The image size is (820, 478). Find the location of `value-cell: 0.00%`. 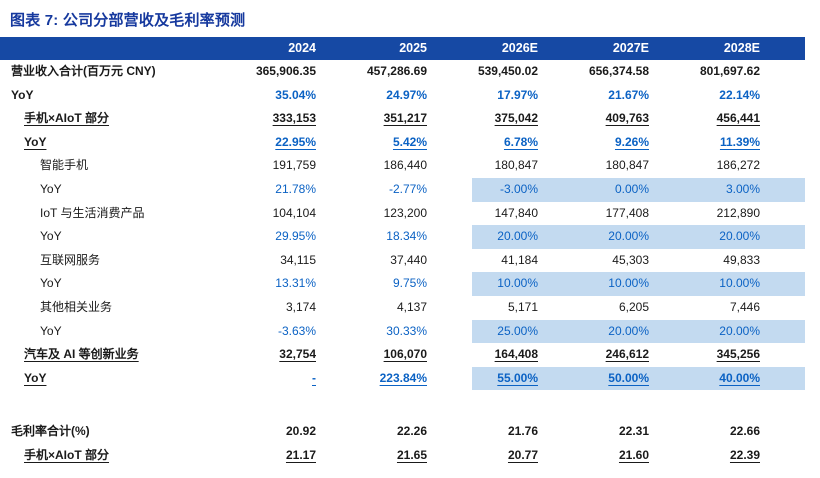

value-cell: 0.00% is located at coordinates (638, 189).